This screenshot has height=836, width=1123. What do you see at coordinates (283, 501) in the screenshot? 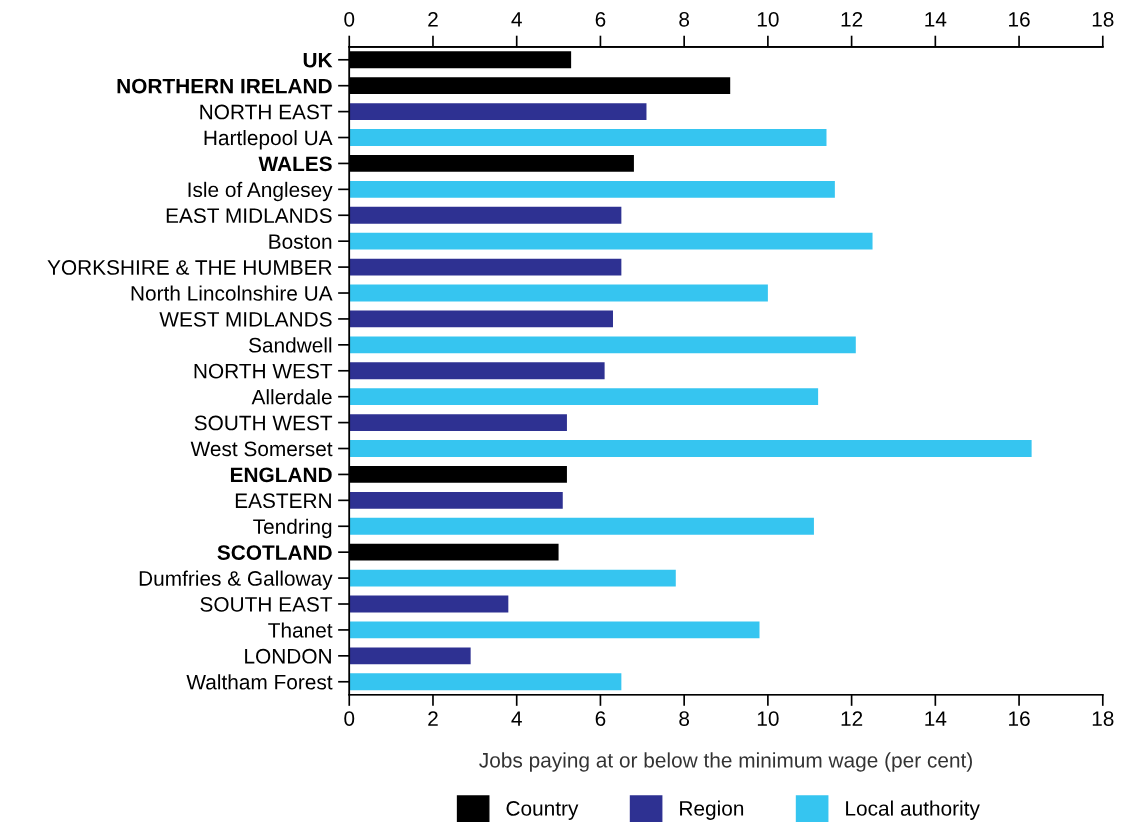
I see `y-tick-label: EASTERN` at bounding box center [283, 501].